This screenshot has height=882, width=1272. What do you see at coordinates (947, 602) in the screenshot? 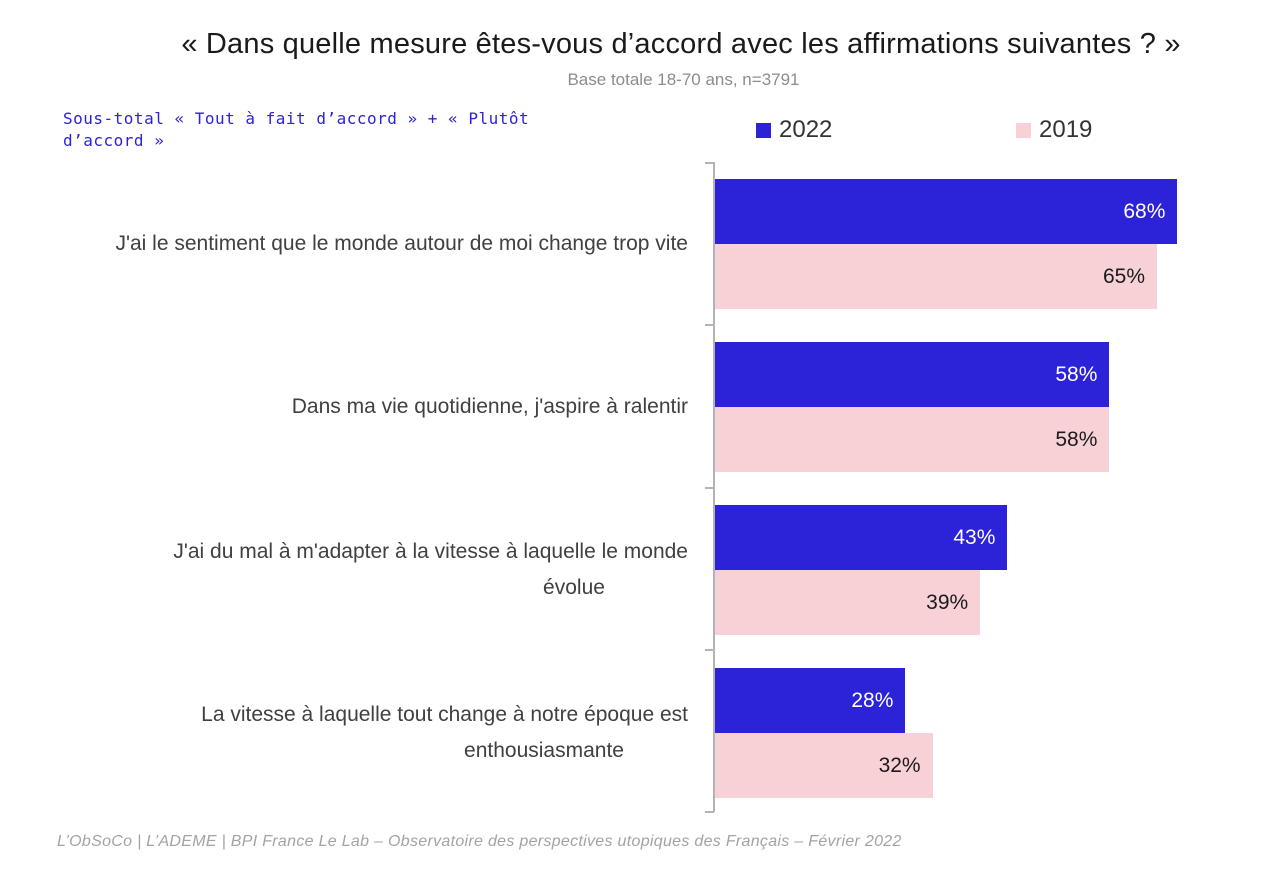
I see `data-label-2019: 39%` at bounding box center [947, 602].